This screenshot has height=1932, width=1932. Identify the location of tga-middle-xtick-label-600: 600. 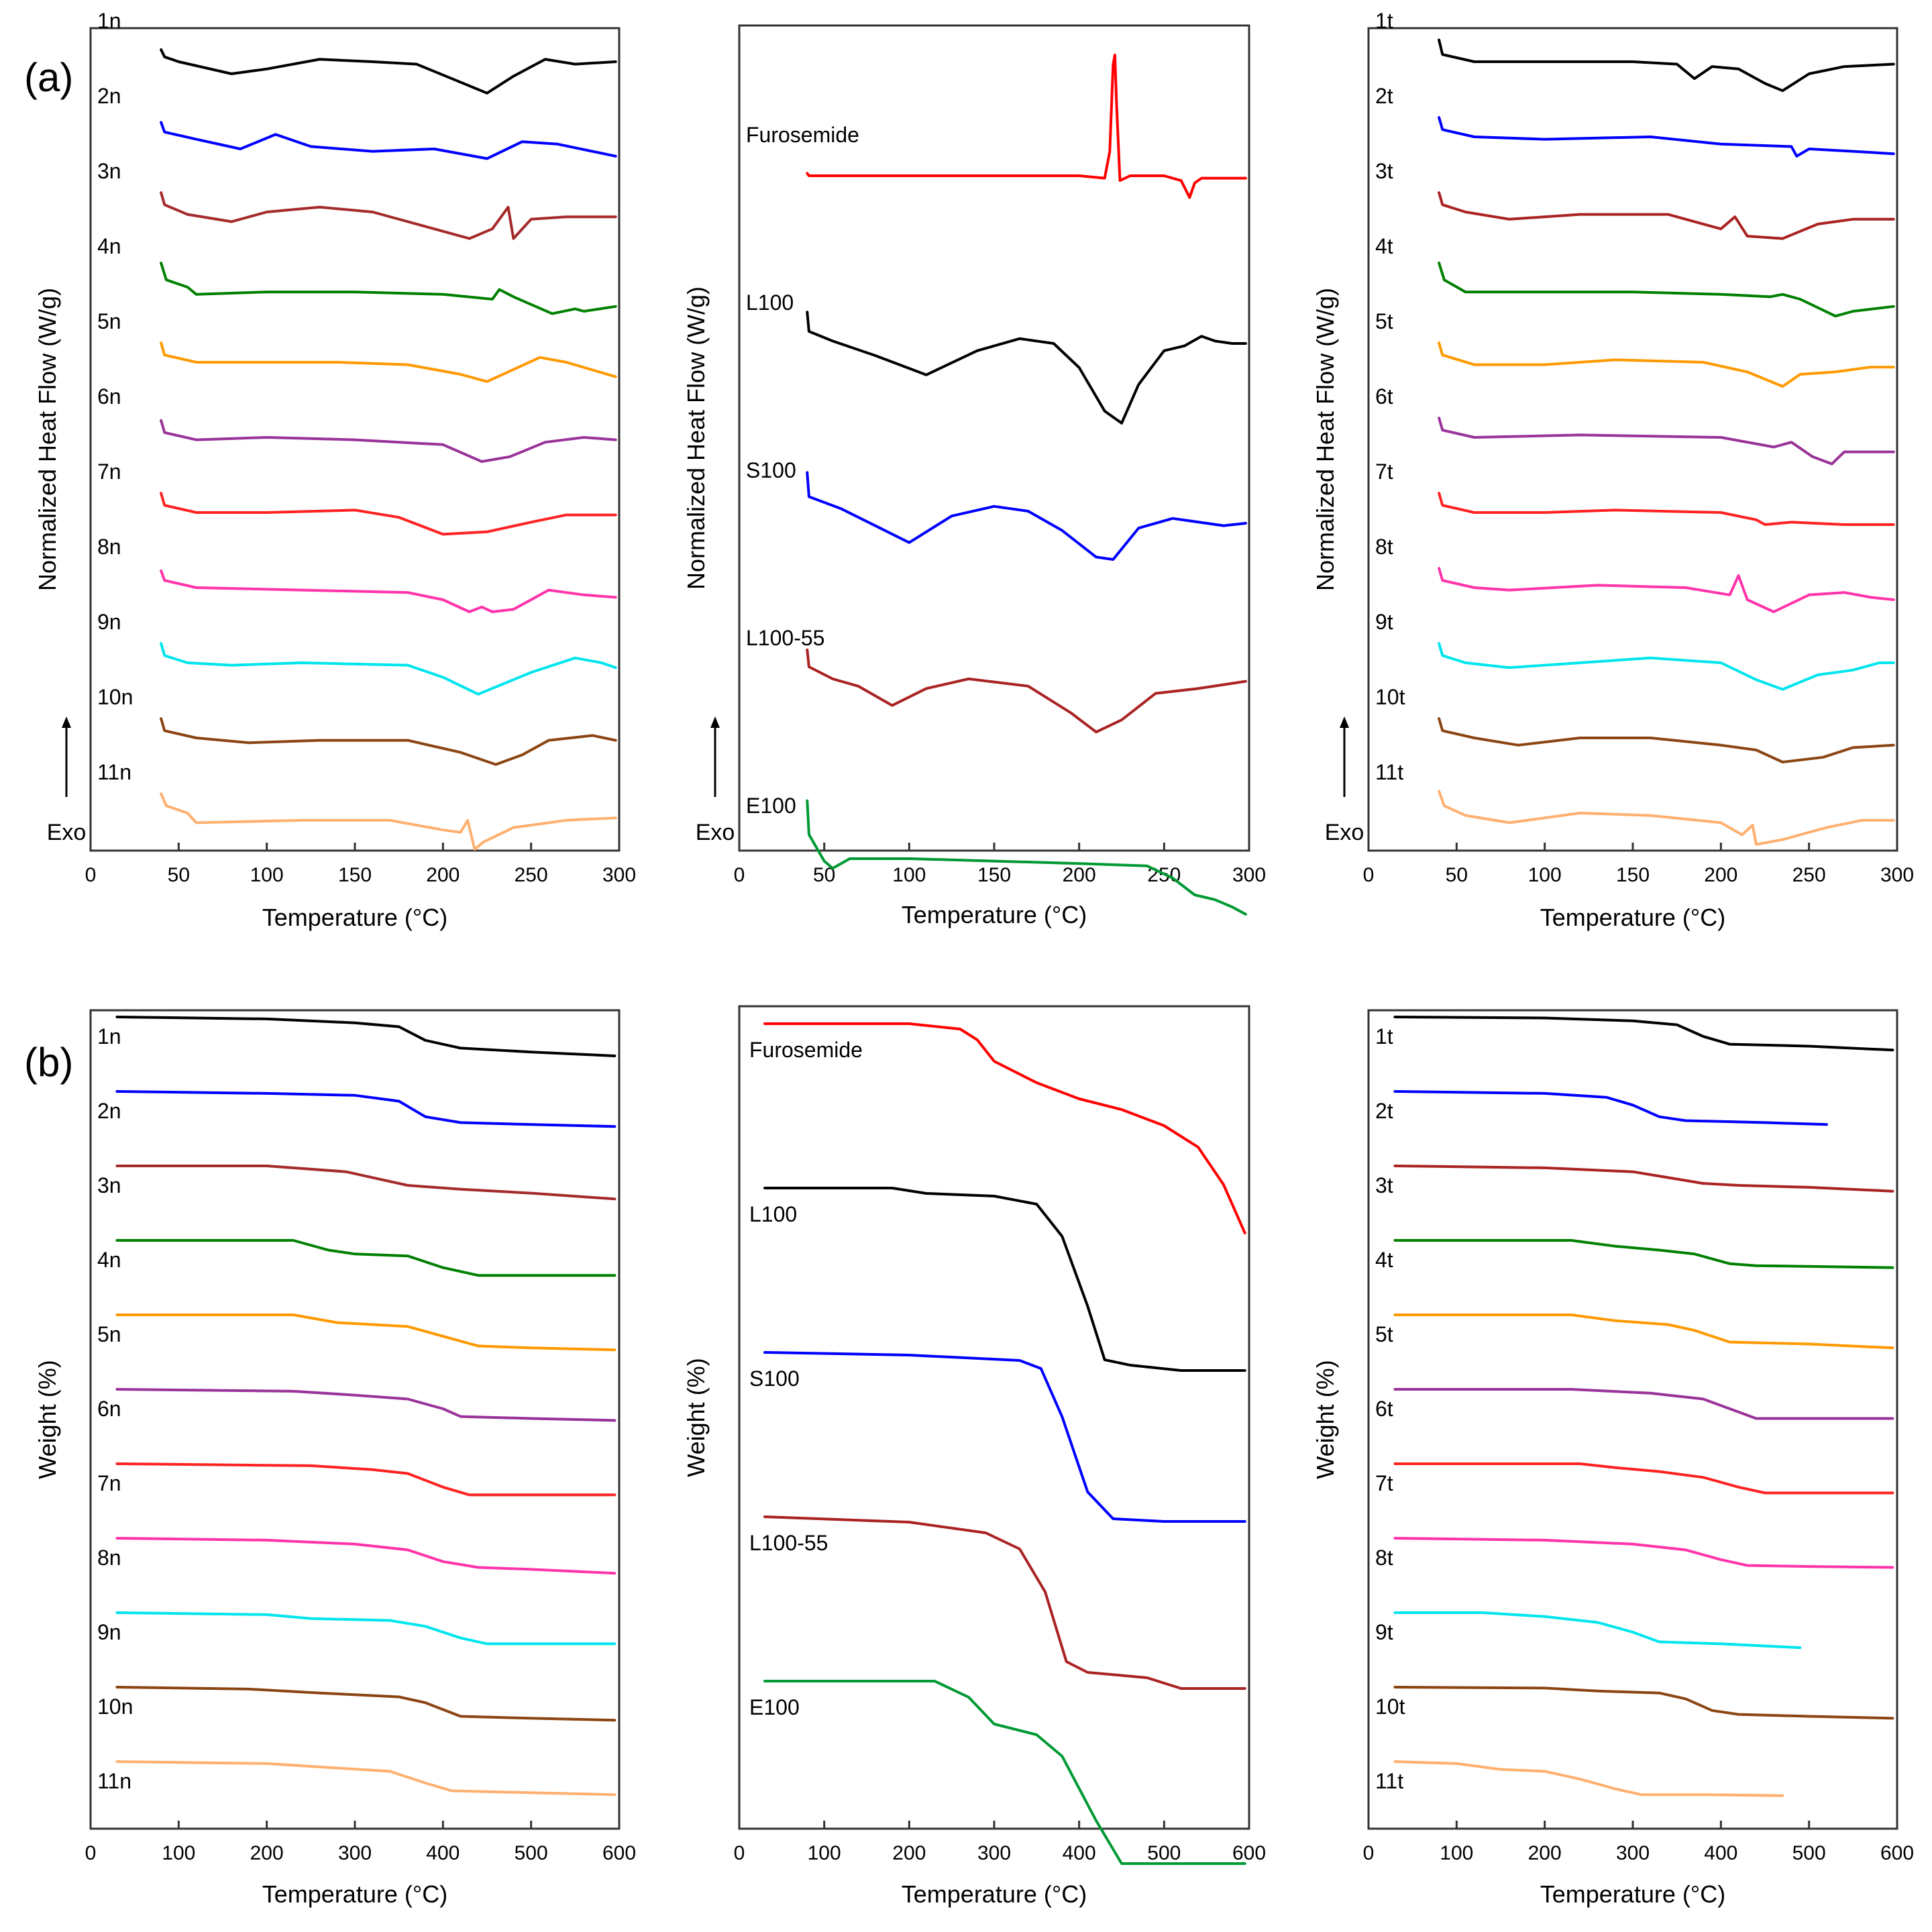
(1249, 1853).